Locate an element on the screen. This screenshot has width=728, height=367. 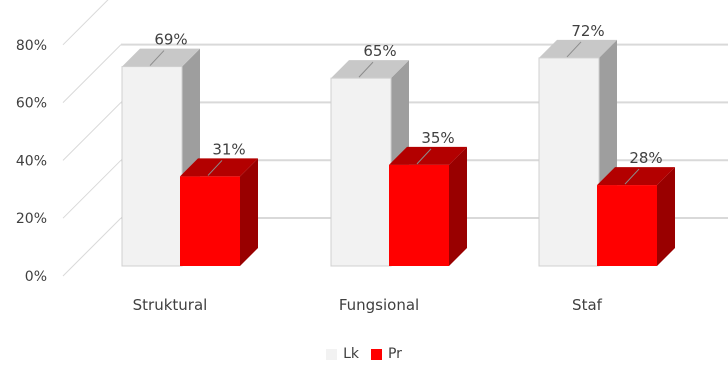
y-tick-label: 0% is located at coordinates (36, 277).